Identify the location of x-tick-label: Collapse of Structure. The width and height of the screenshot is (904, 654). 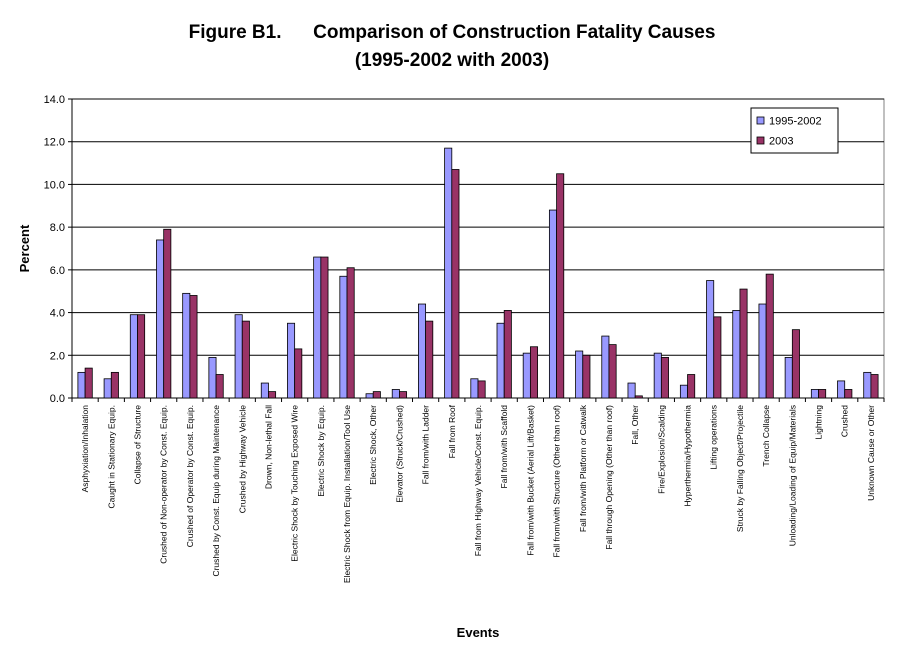
(137, 445).